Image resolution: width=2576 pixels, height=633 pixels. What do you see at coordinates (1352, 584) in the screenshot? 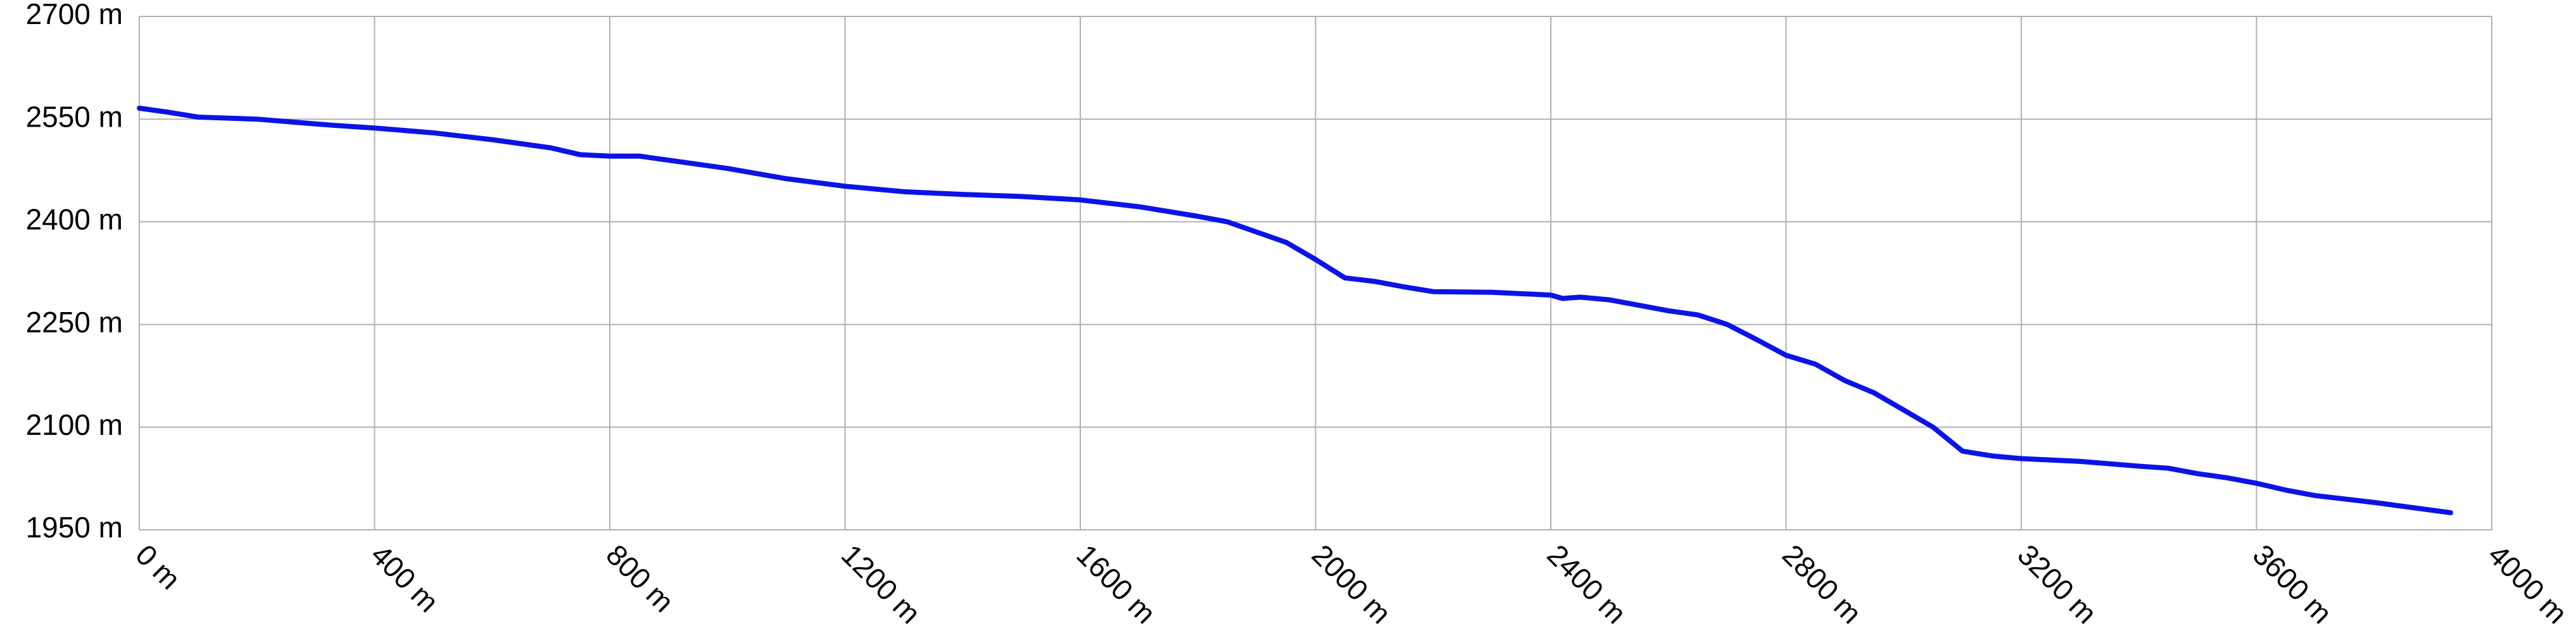
I see `x-tick-label: 2000 m` at bounding box center [1352, 584].